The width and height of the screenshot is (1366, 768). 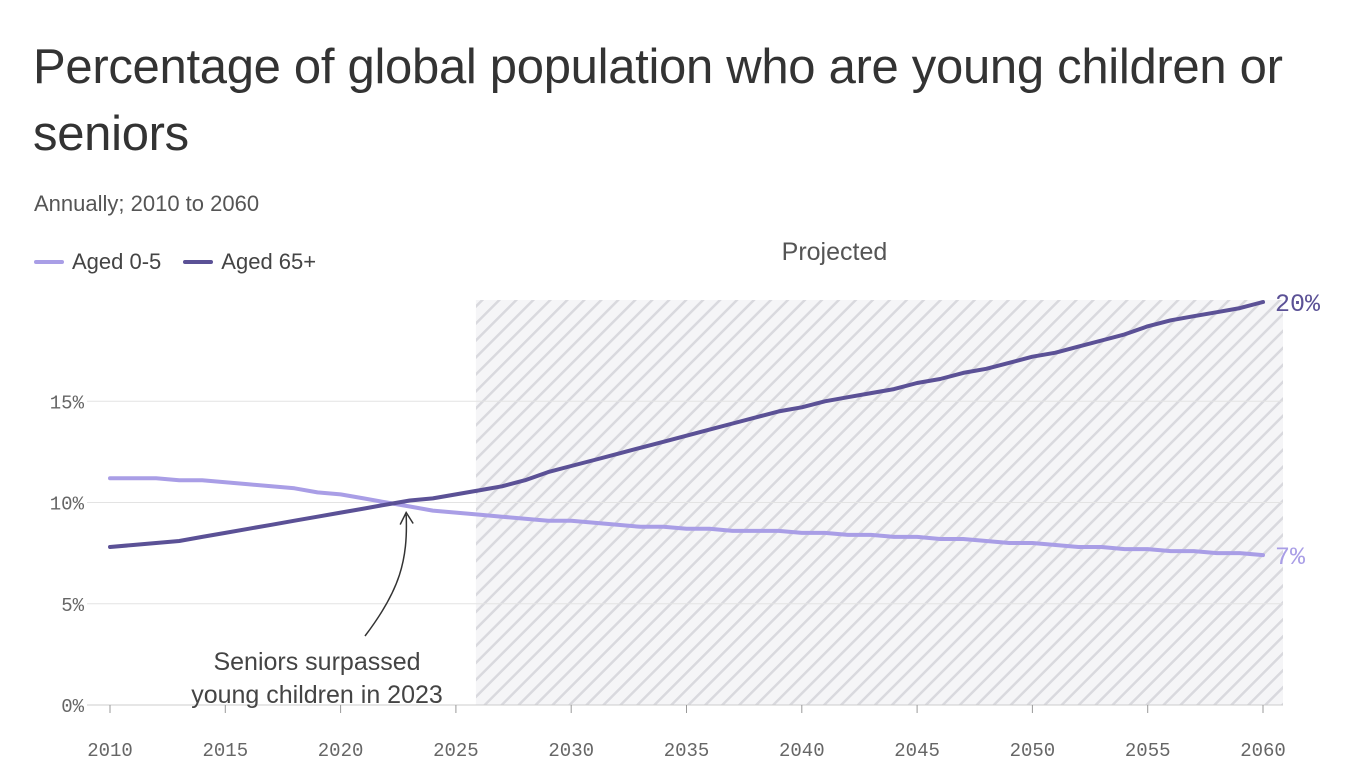 I want to click on x-tick-label: 2015, so click(x=225, y=751).